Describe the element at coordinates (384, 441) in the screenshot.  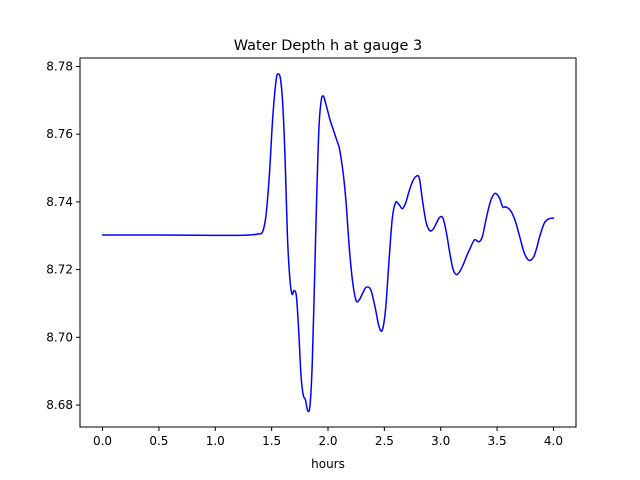
I see `x-tick-label: 2.5` at that location.